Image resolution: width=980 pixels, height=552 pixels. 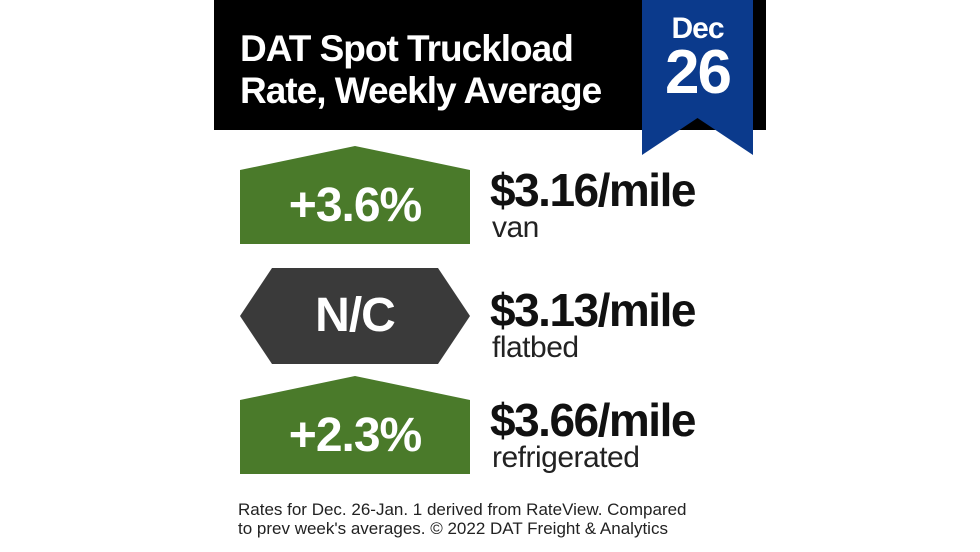 I want to click on change-value-van: +3.6%, so click(x=355, y=205).